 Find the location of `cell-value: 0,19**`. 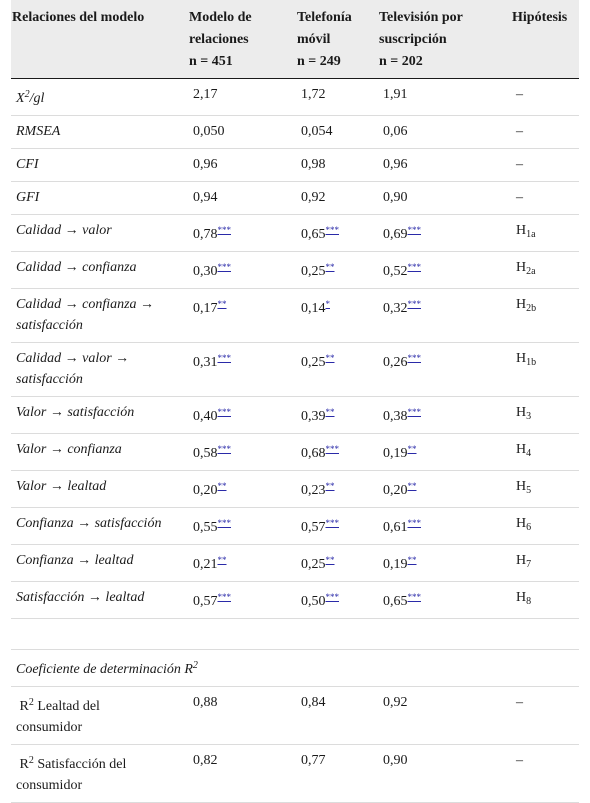

cell-value: 0,19** is located at coordinates (444, 452).